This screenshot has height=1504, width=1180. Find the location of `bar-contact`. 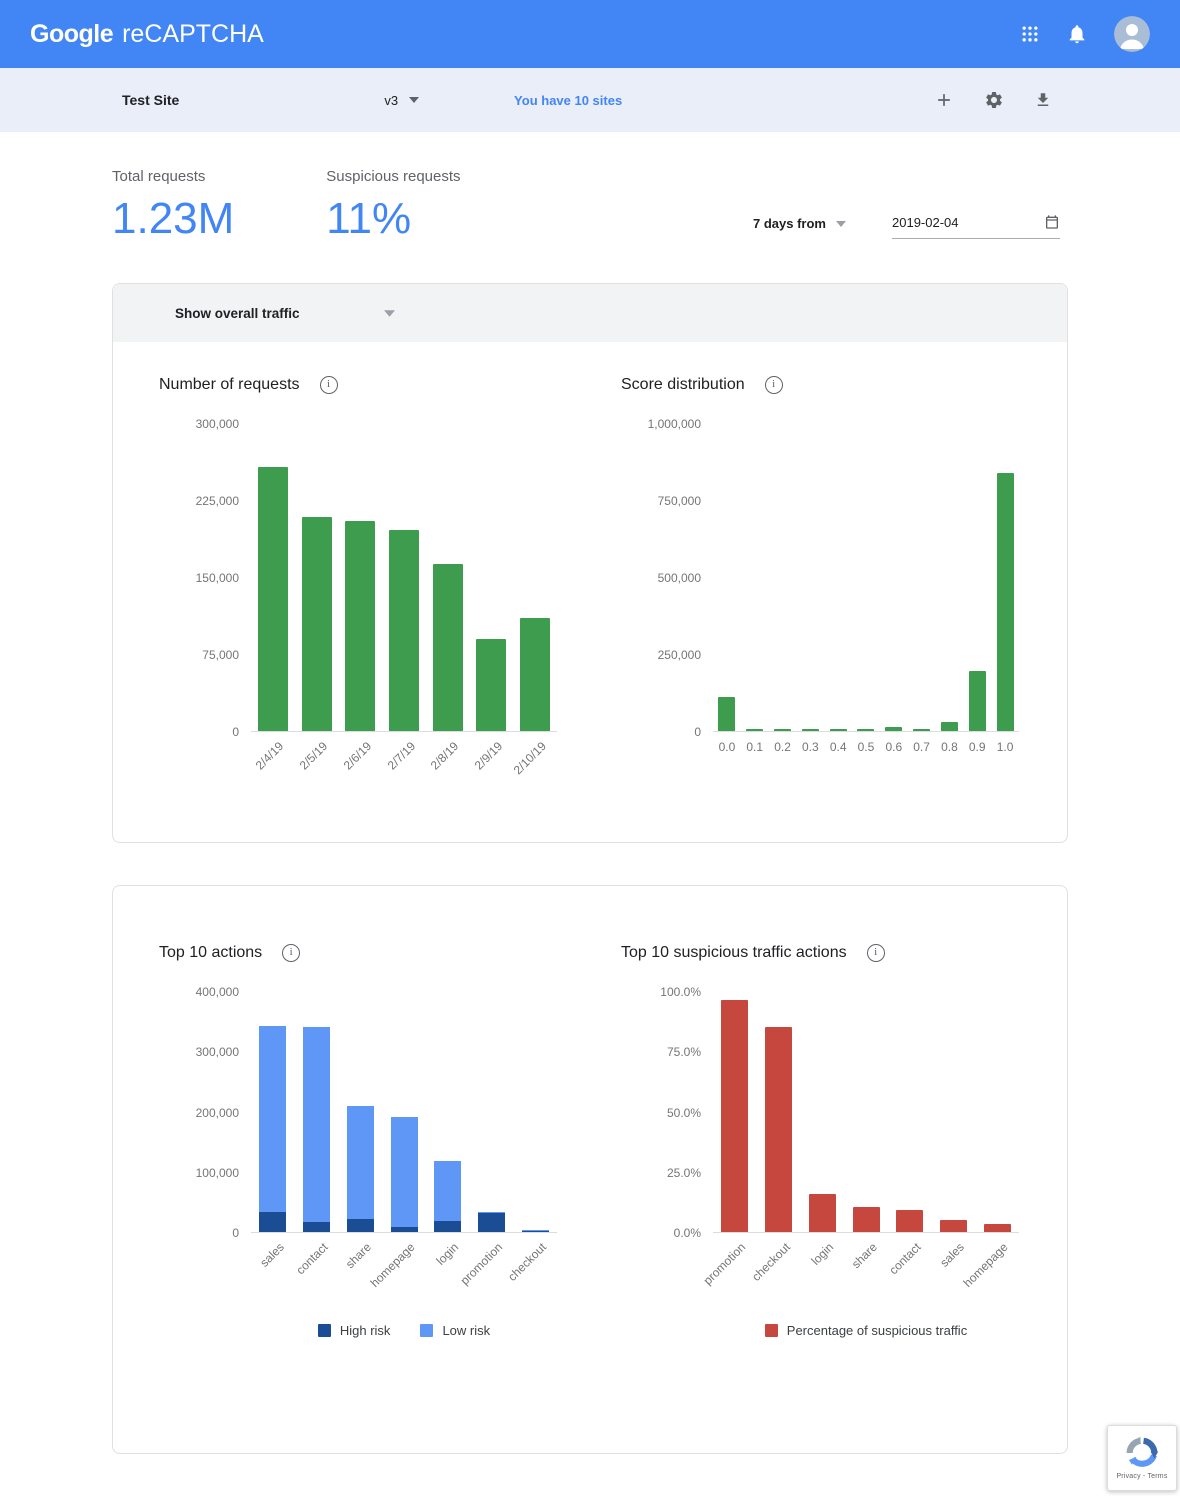

bar-contact is located at coordinates (910, 1221).